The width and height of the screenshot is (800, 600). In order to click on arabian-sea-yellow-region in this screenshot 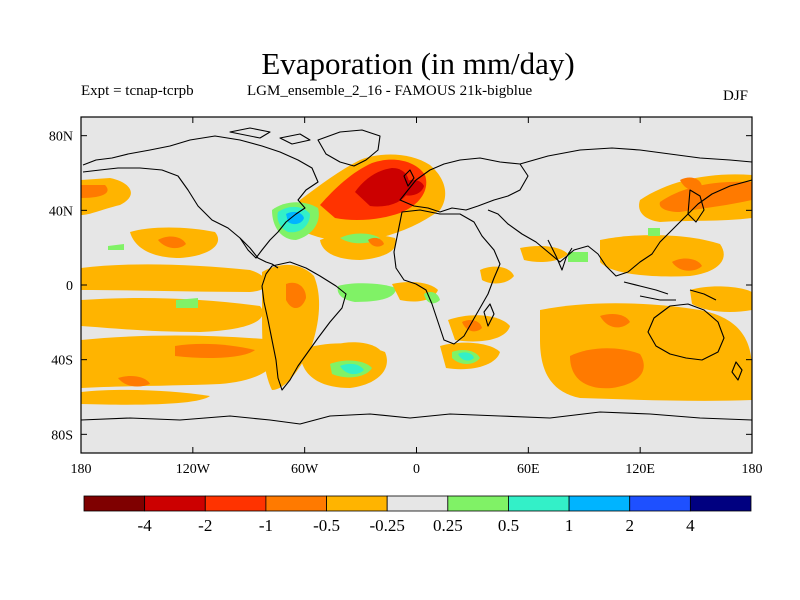, I will do `click(497, 275)`.